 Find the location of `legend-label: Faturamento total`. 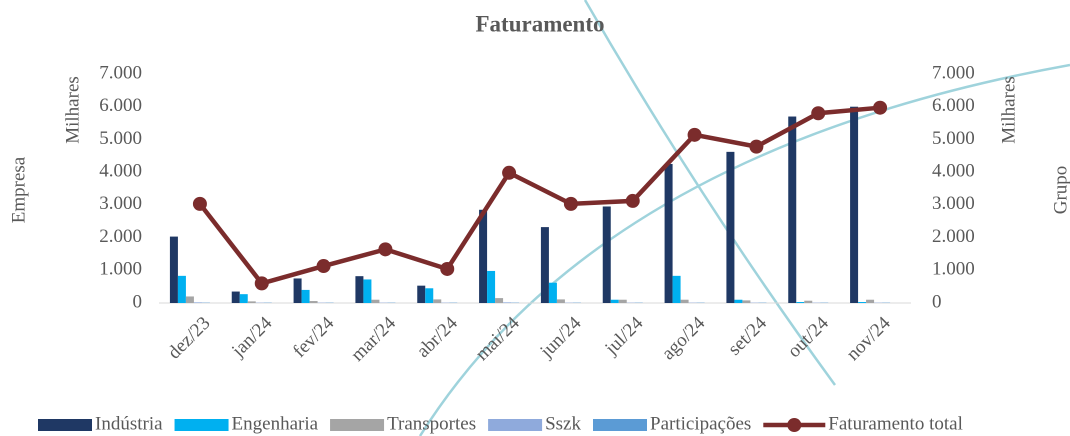

legend-label: Faturamento total is located at coordinates (895, 423).